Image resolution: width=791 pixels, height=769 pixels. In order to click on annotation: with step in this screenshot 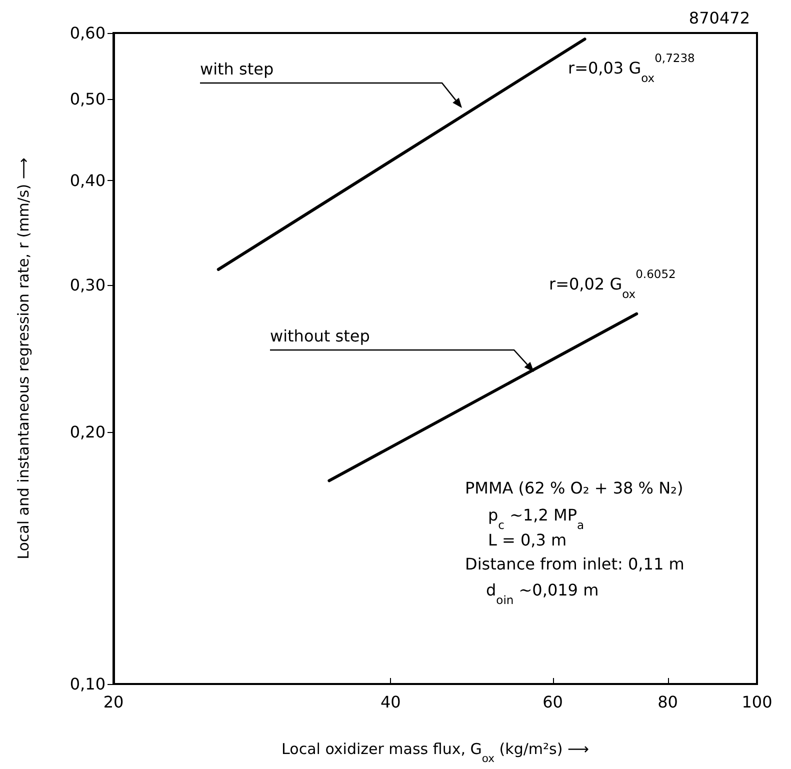, I will do `click(237, 69)`.